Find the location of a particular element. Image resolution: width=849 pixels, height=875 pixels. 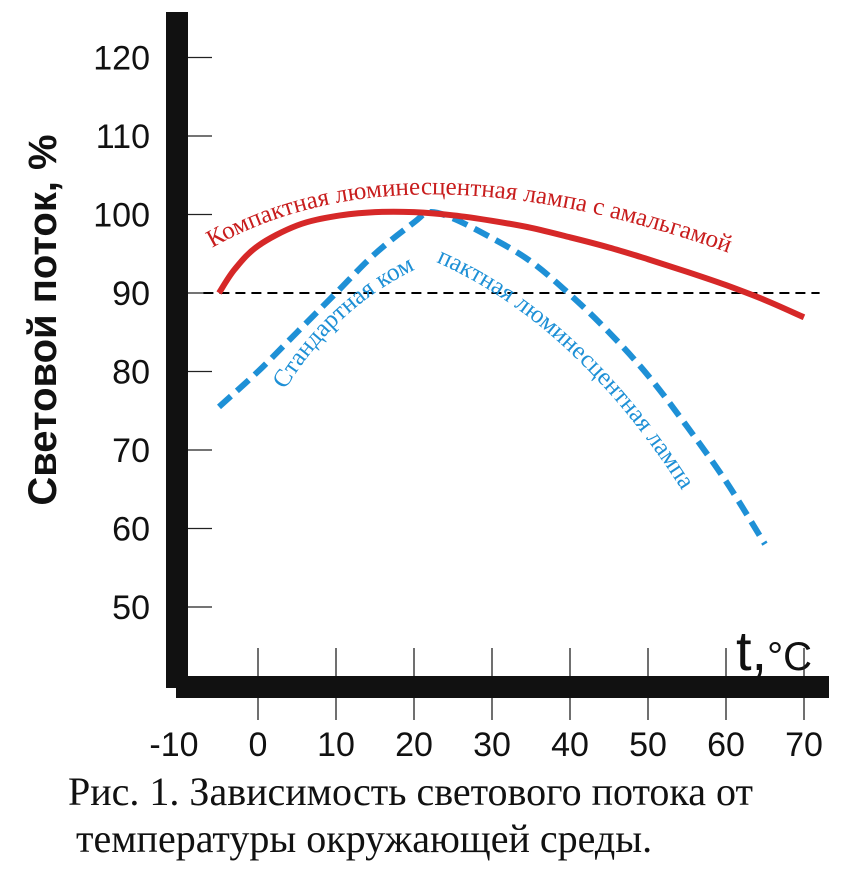

blue-curve-label-part2: пактная люминесцентная лампа is located at coordinates (566, 368).